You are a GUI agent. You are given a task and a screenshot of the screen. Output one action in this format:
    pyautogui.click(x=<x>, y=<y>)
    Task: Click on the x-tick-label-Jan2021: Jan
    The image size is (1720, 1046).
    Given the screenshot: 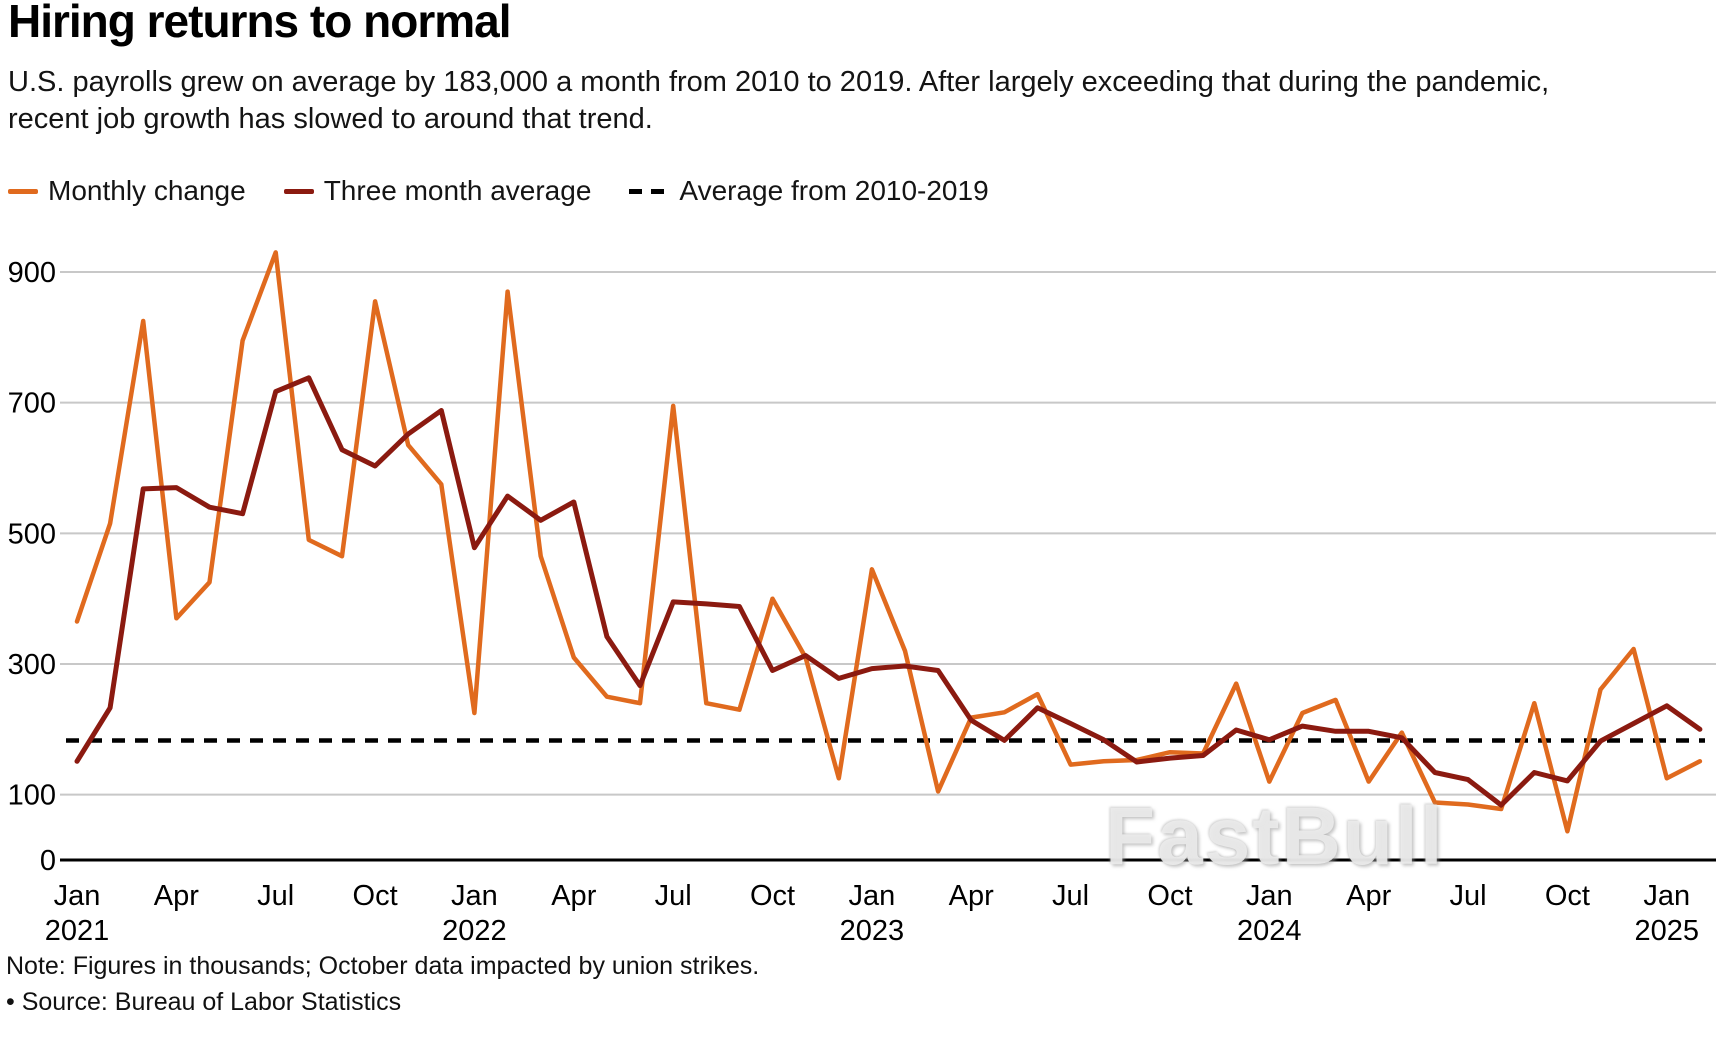 What is the action you would take?
    pyautogui.click(x=77, y=896)
    